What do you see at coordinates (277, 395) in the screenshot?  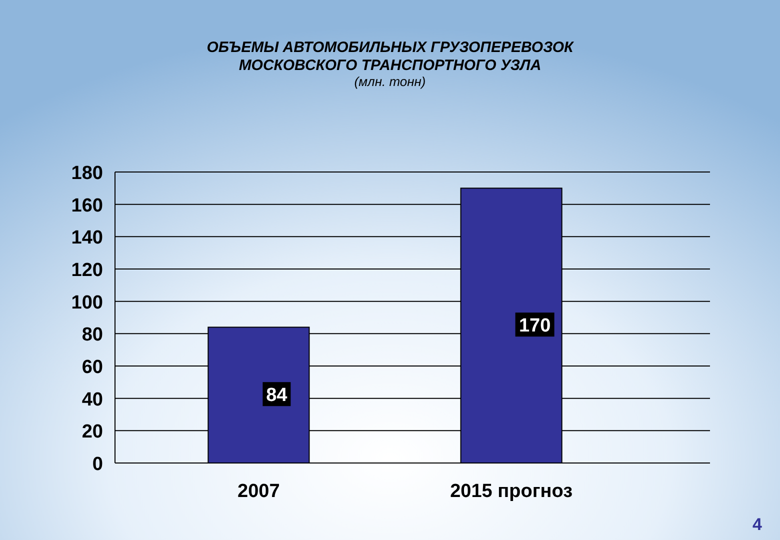 I see `data-label: 84` at bounding box center [277, 395].